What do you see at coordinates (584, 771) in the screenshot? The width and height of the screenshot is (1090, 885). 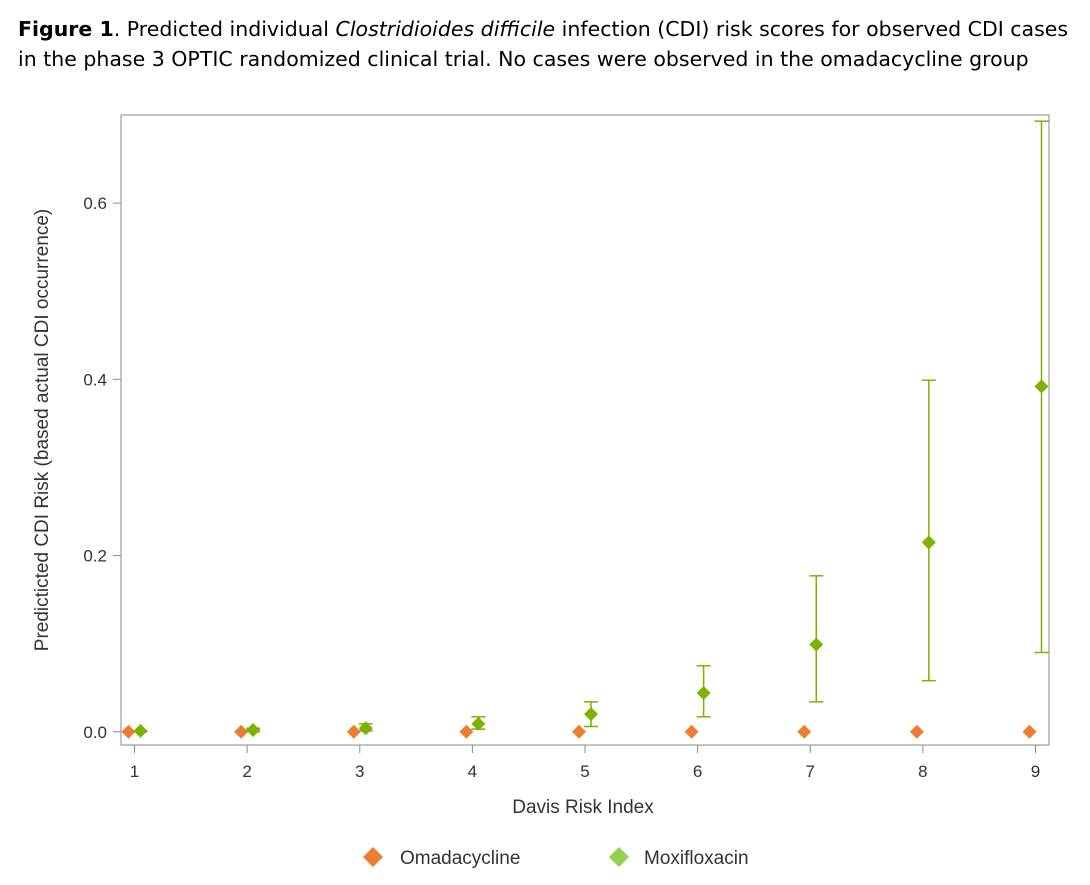 I see `x-tick-label: 5` at bounding box center [584, 771].